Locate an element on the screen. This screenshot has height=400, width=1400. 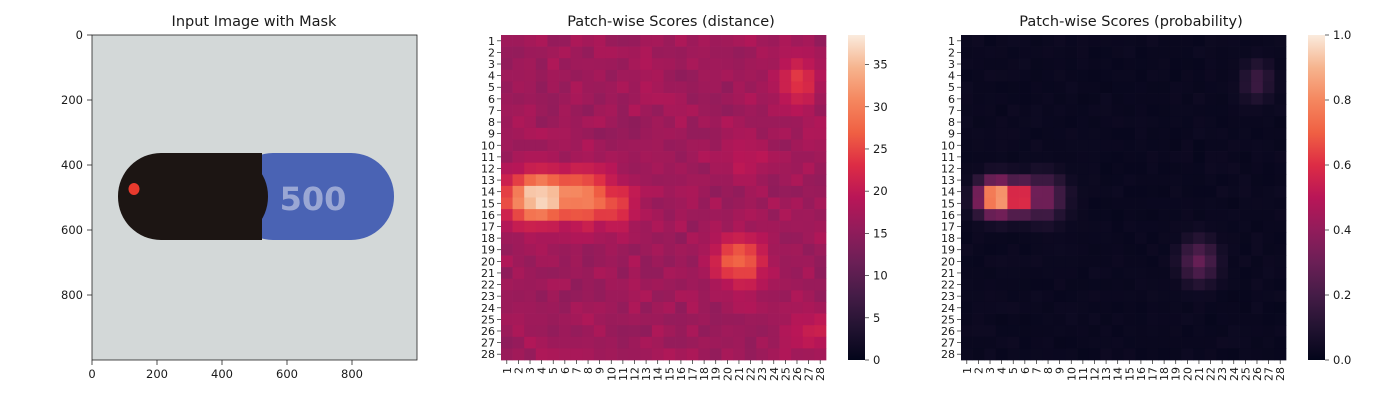
x-tick-label: 400 is located at coordinates (222, 374).